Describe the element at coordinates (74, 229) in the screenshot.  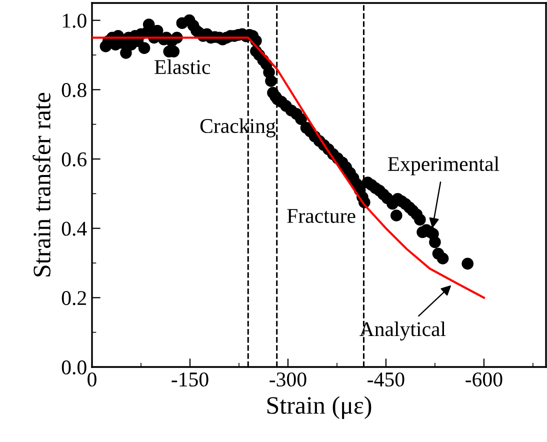
I see `y-tick-label: 0.4` at that location.